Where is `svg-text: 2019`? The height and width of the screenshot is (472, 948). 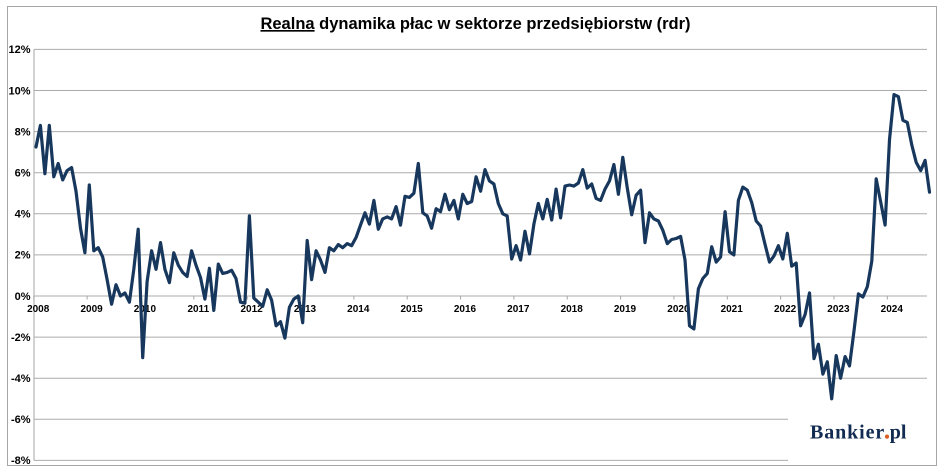 svg-text: 2019 is located at coordinates (625, 309).